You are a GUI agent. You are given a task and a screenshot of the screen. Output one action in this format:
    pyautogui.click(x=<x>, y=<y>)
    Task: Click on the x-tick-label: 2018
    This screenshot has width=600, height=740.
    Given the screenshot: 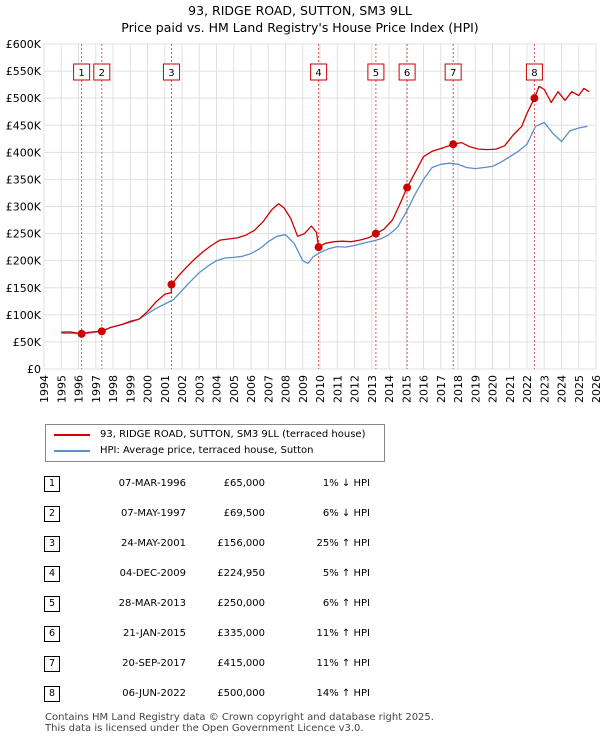 What is the action you would take?
    pyautogui.click(x=458, y=389)
    